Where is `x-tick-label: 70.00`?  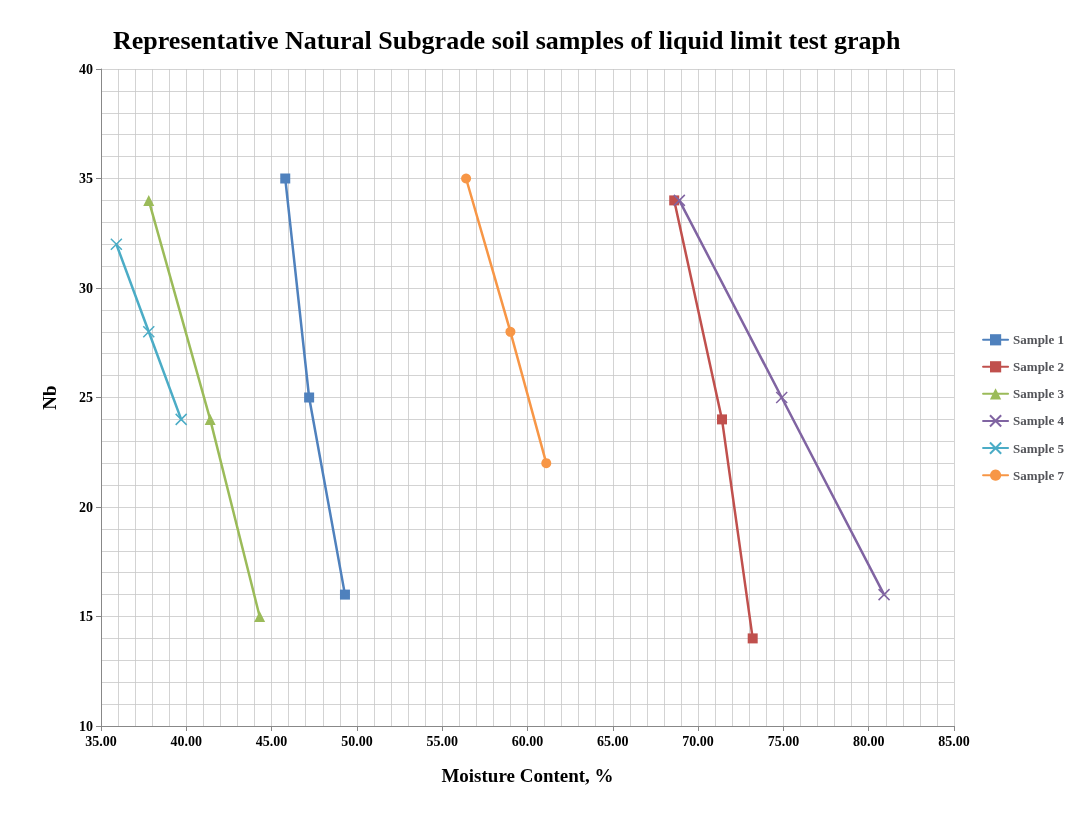
x-tick-label: 70.00 is located at coordinates (698, 741).